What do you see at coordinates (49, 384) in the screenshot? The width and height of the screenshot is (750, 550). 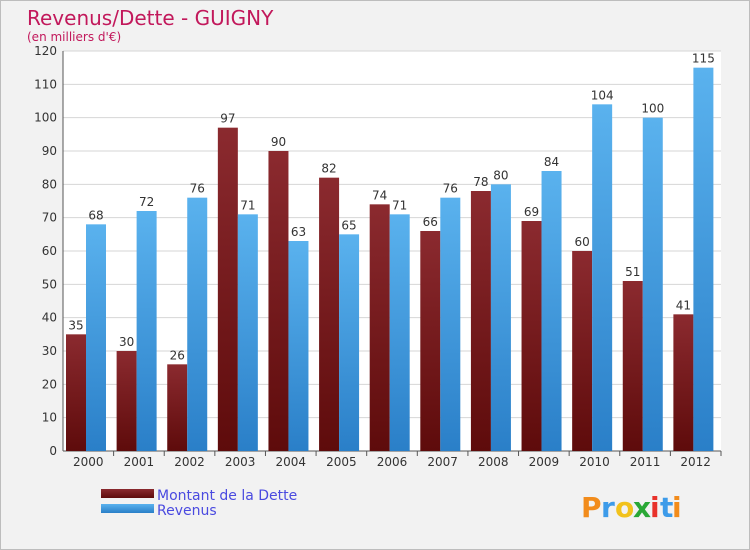 I see `y-tick-label: 20` at bounding box center [49, 384].